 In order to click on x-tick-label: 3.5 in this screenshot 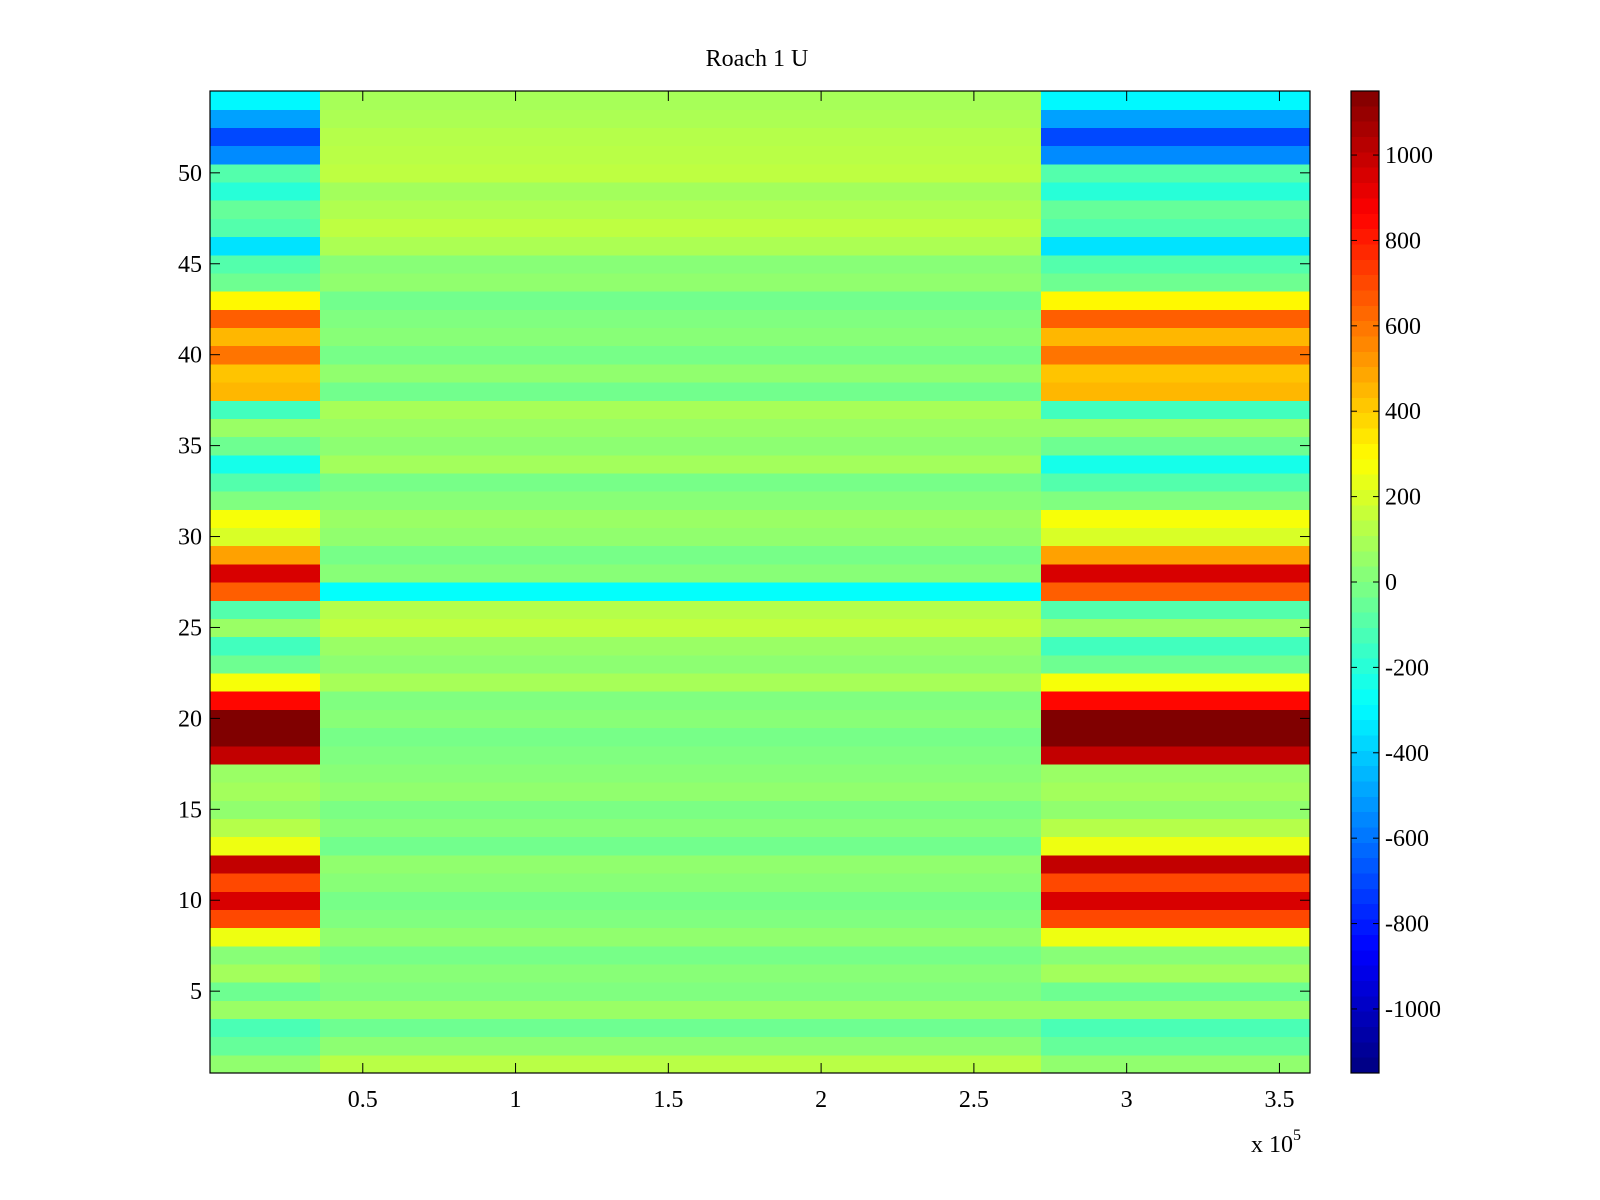, I will do `click(1279, 1100)`.